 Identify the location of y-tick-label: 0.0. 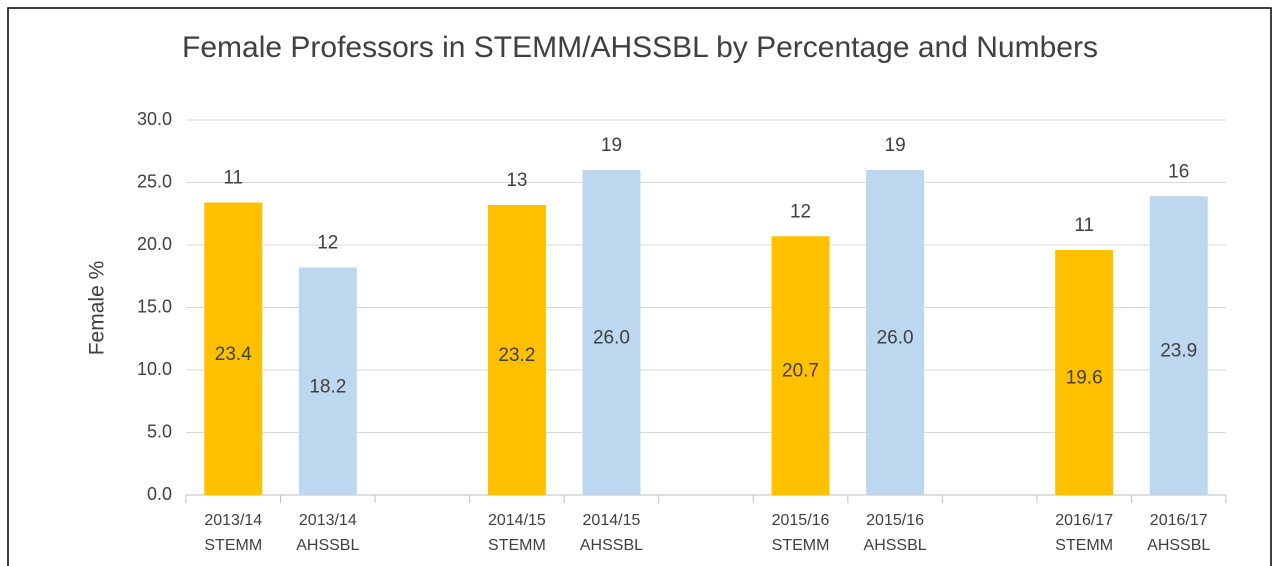
(159, 494).